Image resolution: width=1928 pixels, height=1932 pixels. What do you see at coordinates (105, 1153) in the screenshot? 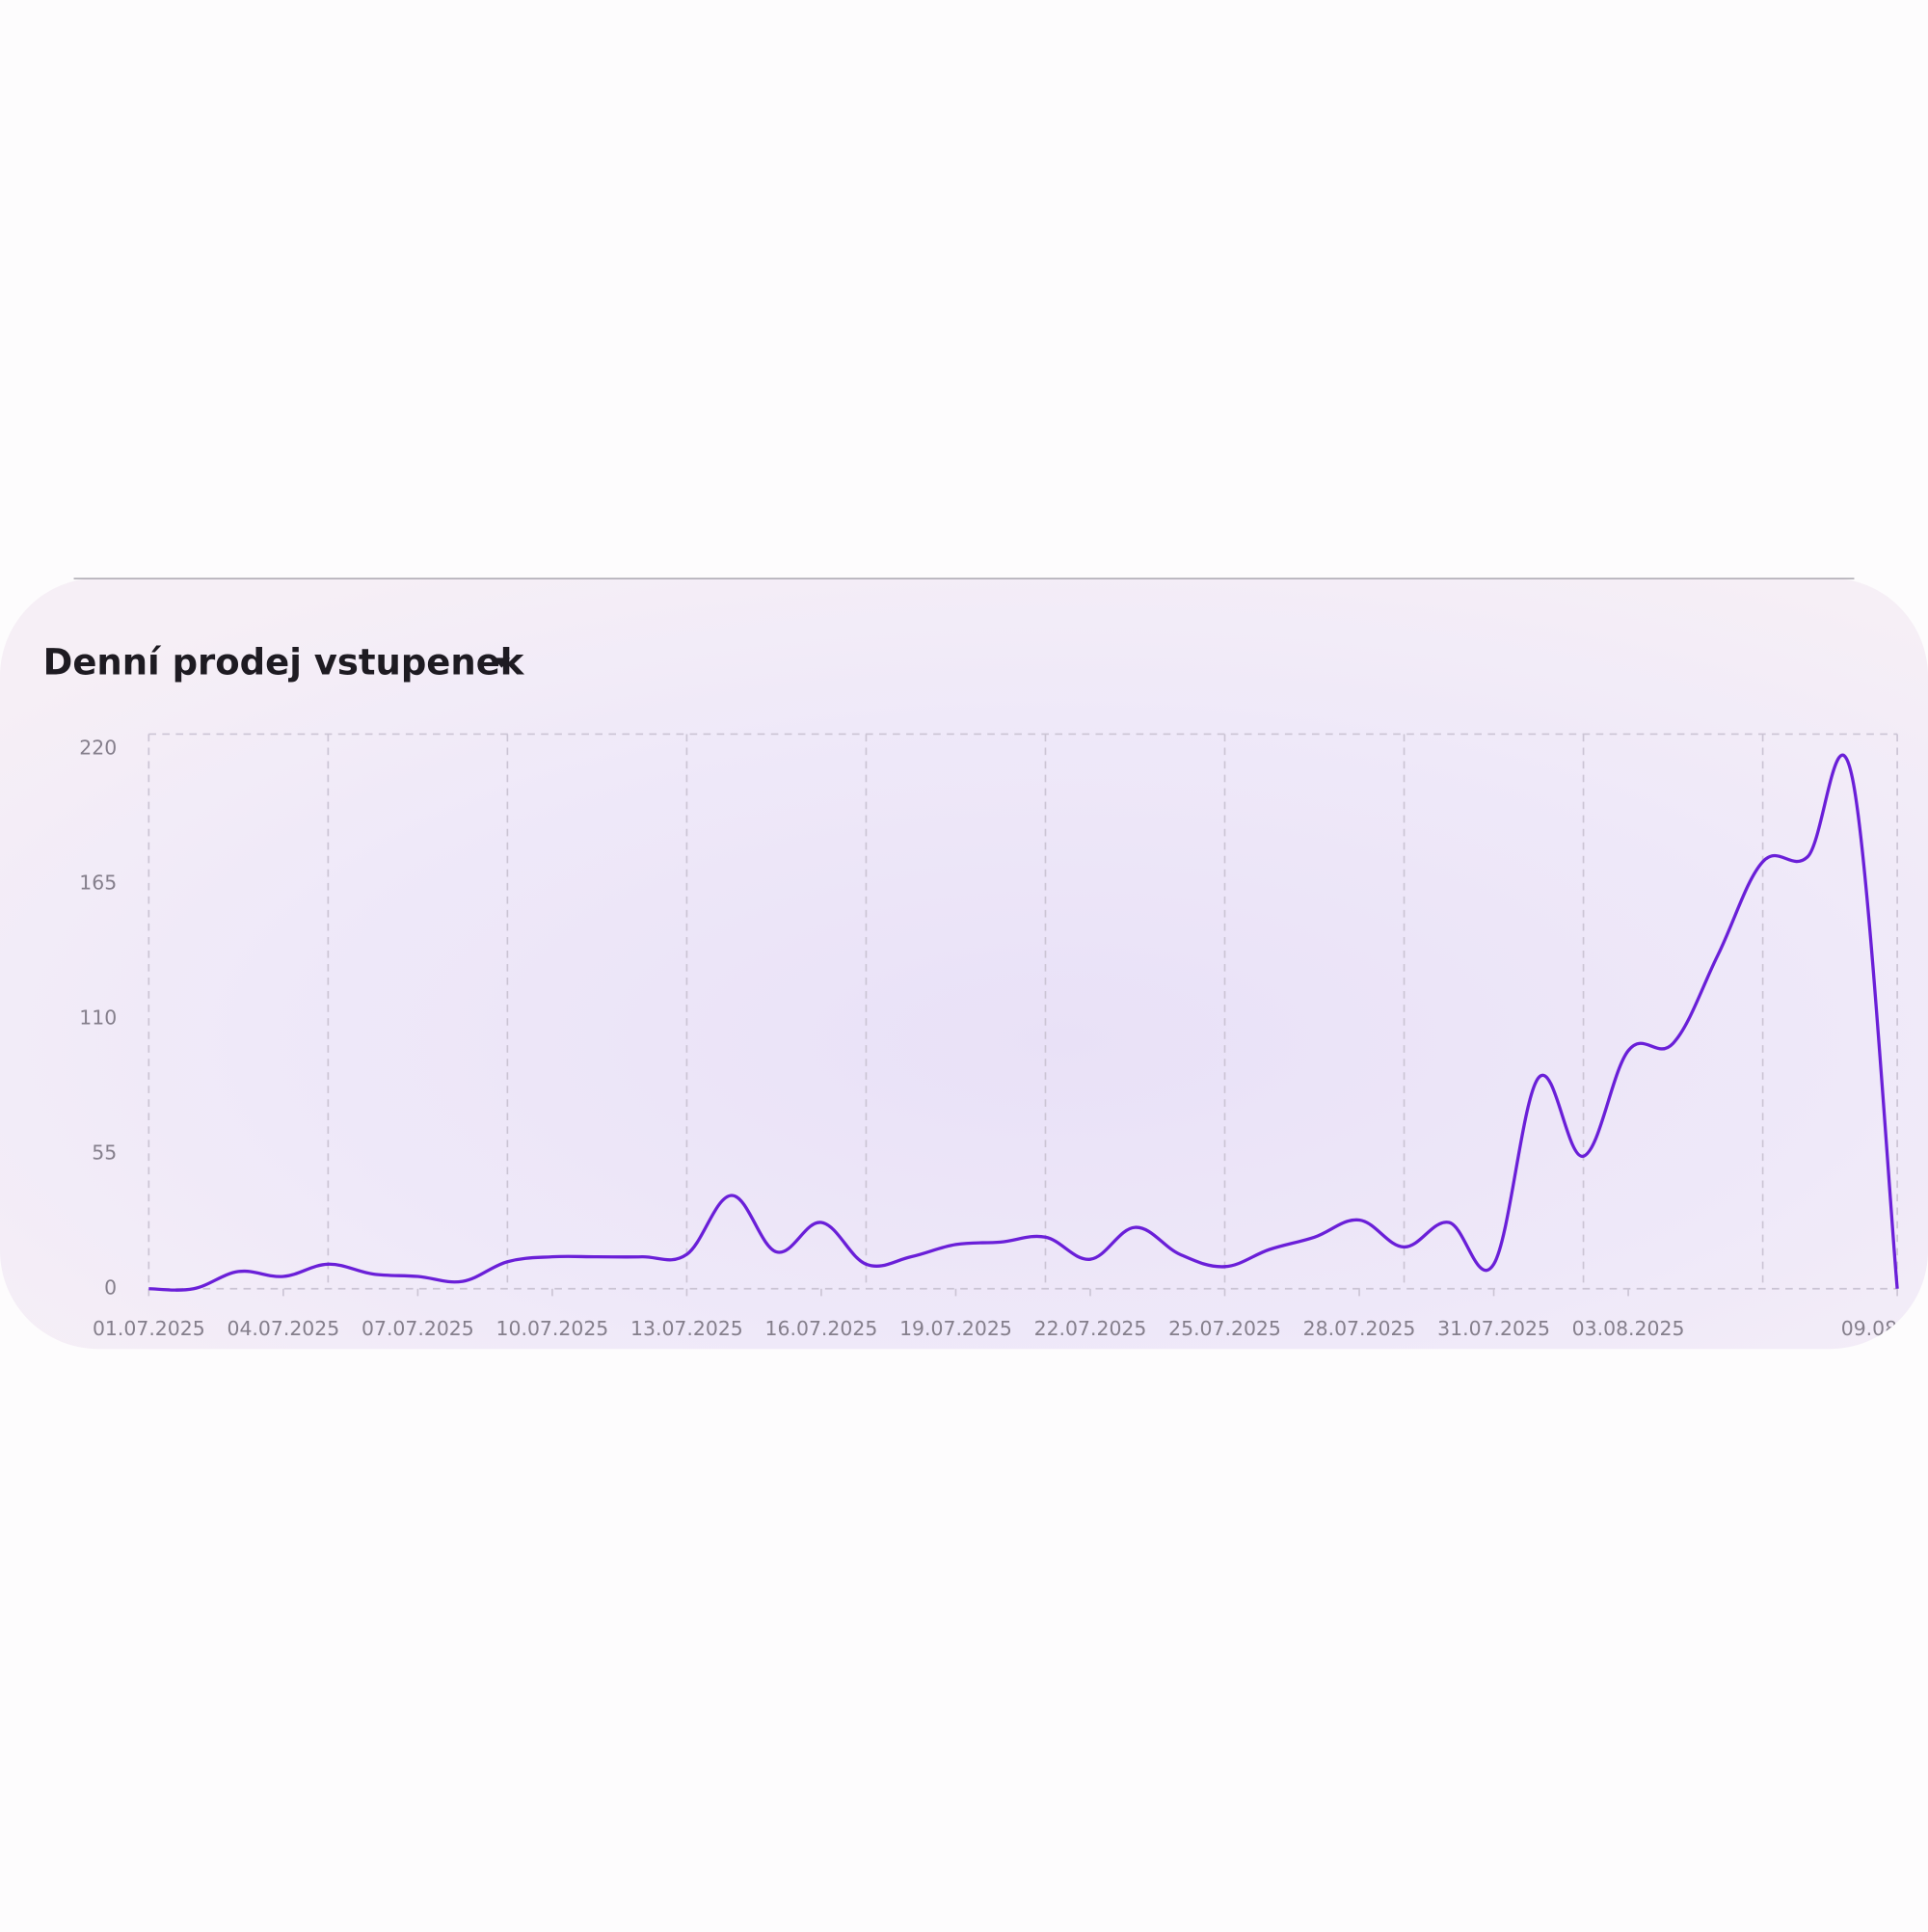
I see `y-tick-label: 55` at bounding box center [105, 1153].